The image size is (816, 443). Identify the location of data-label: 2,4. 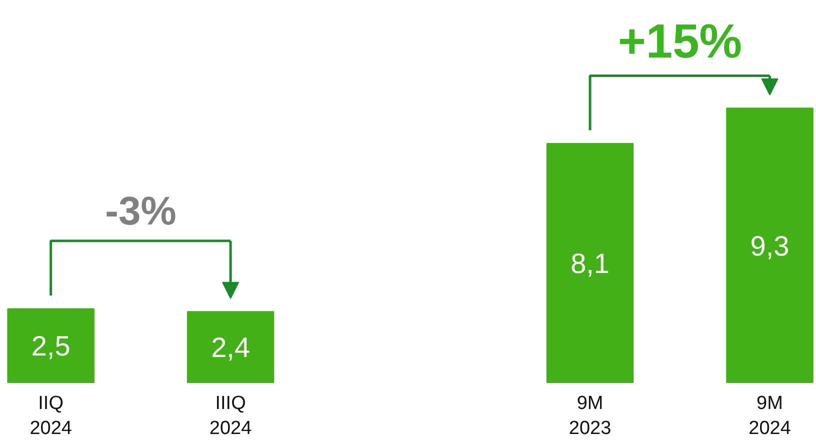
(230, 348).